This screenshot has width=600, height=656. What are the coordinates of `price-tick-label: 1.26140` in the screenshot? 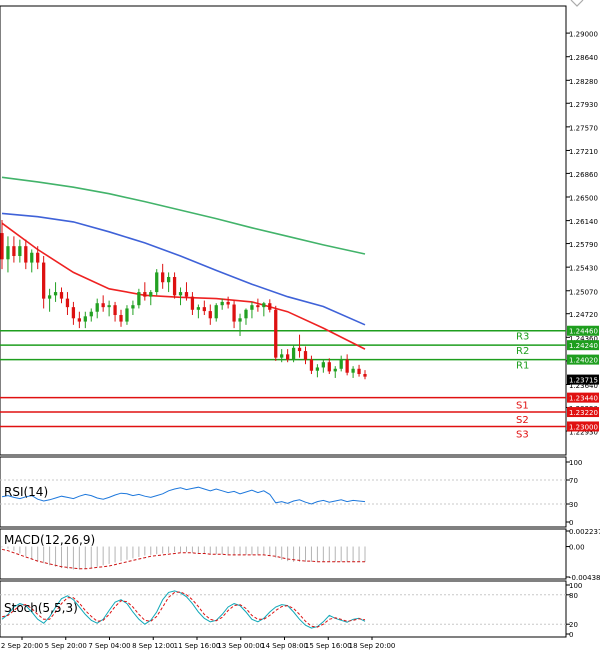 It's located at (583, 222).